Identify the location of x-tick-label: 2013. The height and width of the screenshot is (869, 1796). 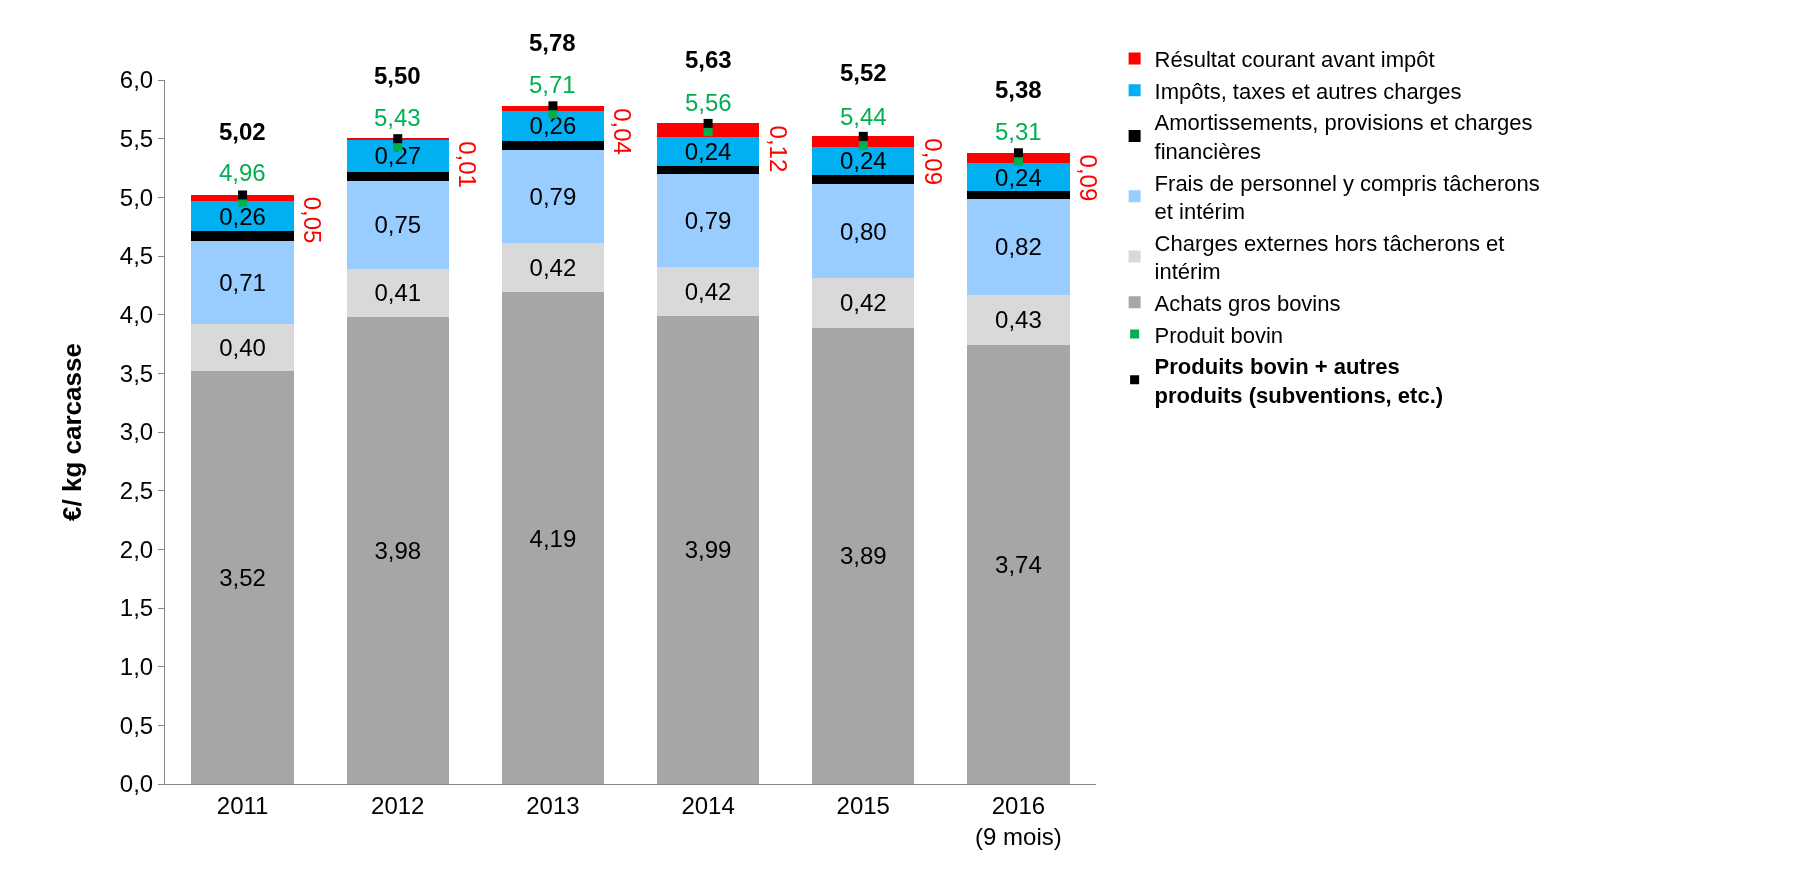
(553, 805).